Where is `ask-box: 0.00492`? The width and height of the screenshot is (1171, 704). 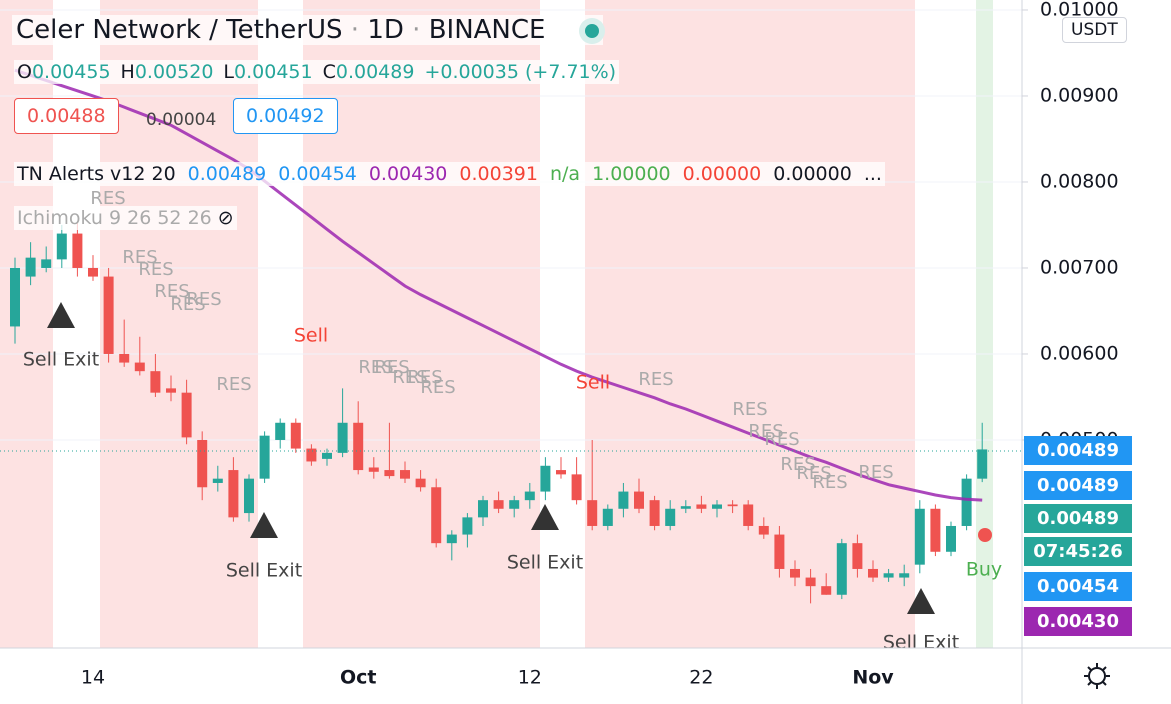
ask-box: 0.00492 is located at coordinates (285, 116).